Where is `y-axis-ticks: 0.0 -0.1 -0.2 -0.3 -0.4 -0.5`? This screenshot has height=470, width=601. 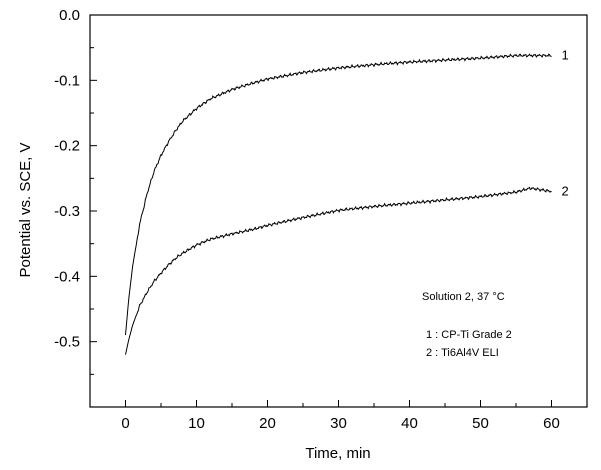 y-axis-ticks: 0.0 -0.1 -0.2 -0.3 -0.4 -0.5 is located at coordinates (75, 191).